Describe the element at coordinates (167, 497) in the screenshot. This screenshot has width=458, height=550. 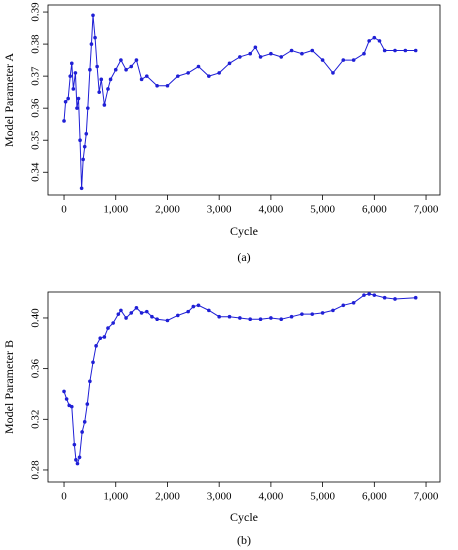
I see `x-tick-label: 2,000` at that location.